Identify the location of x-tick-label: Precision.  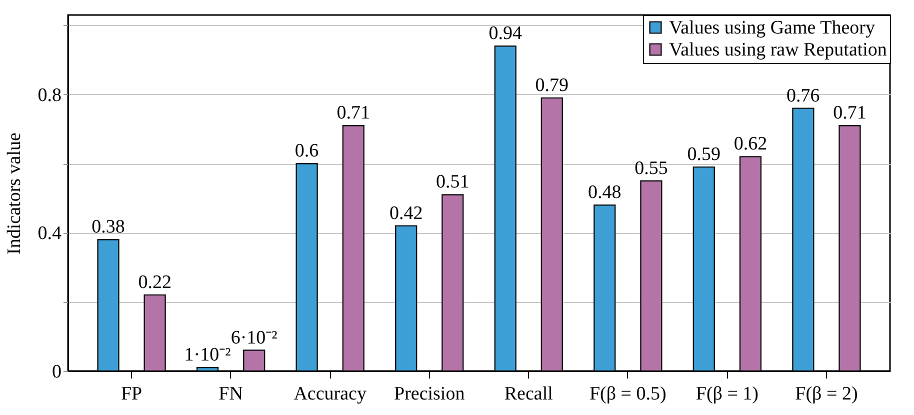
(430, 394).